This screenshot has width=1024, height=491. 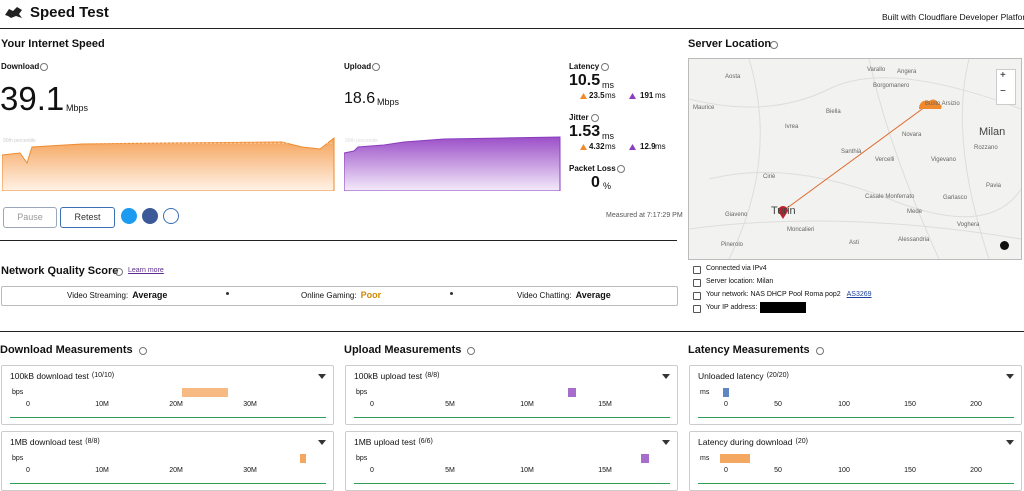 I want to click on axis-tick-label: 150, so click(x=910, y=404).